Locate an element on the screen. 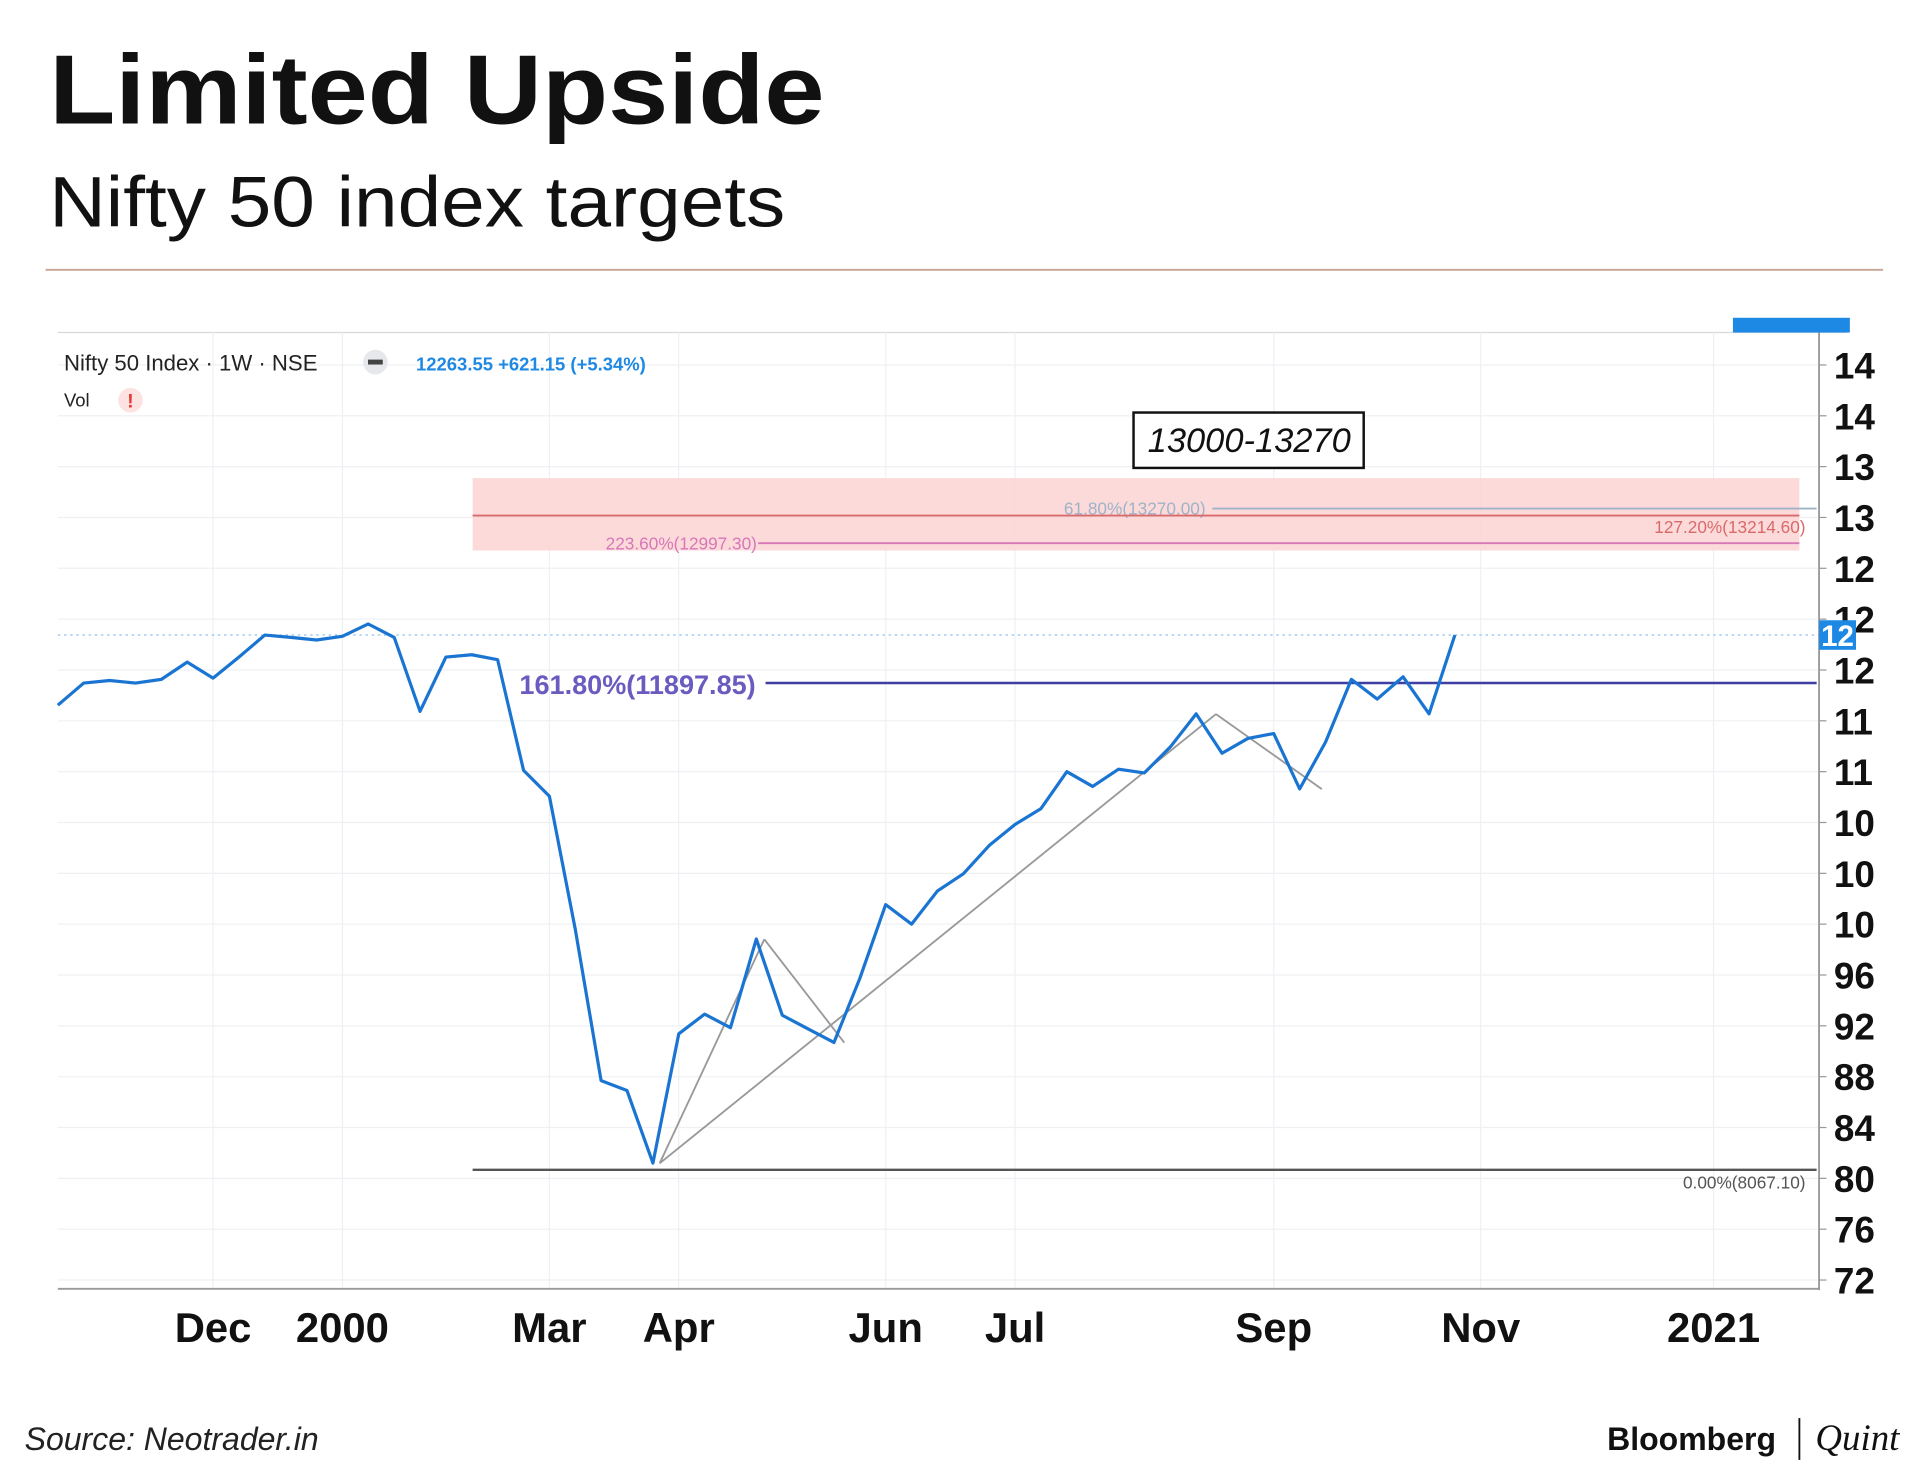  fib-level-label: 61.80%(13270.00) is located at coordinates (1135, 509).